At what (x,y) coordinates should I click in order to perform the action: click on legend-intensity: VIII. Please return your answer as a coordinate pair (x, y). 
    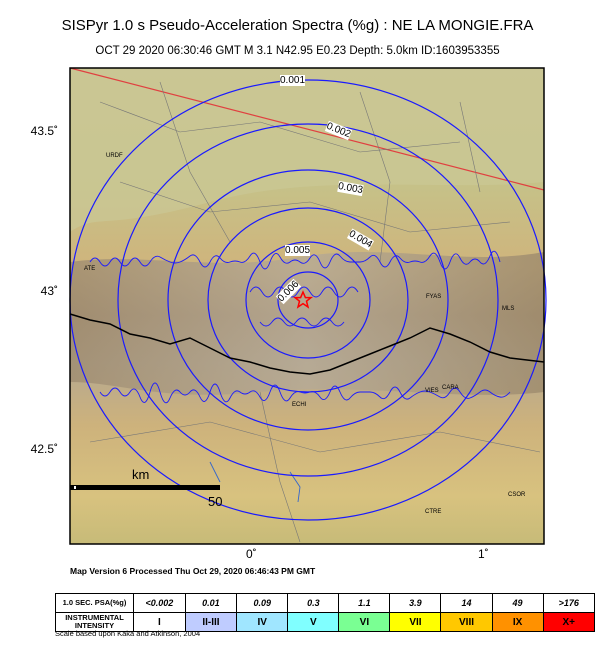
    Looking at the image, I should click on (466, 622).